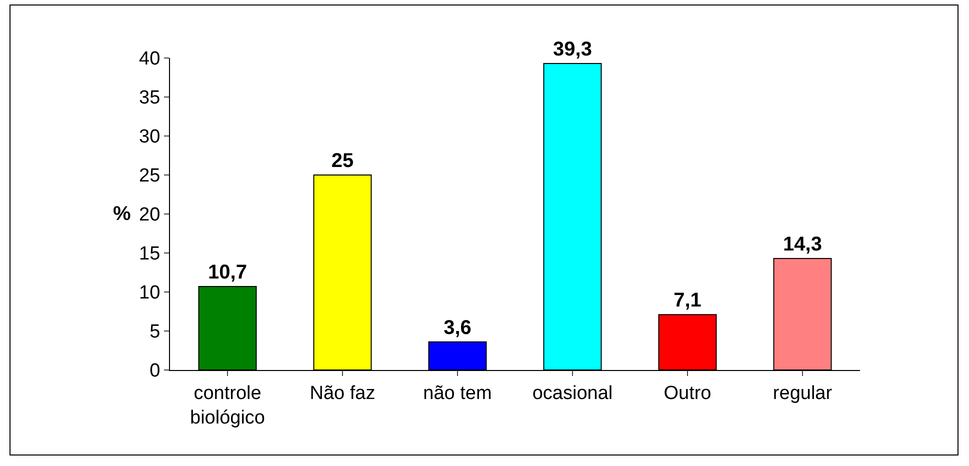  What do you see at coordinates (149, 215) in the screenshot?
I see `y-tick-label: 20` at bounding box center [149, 215].